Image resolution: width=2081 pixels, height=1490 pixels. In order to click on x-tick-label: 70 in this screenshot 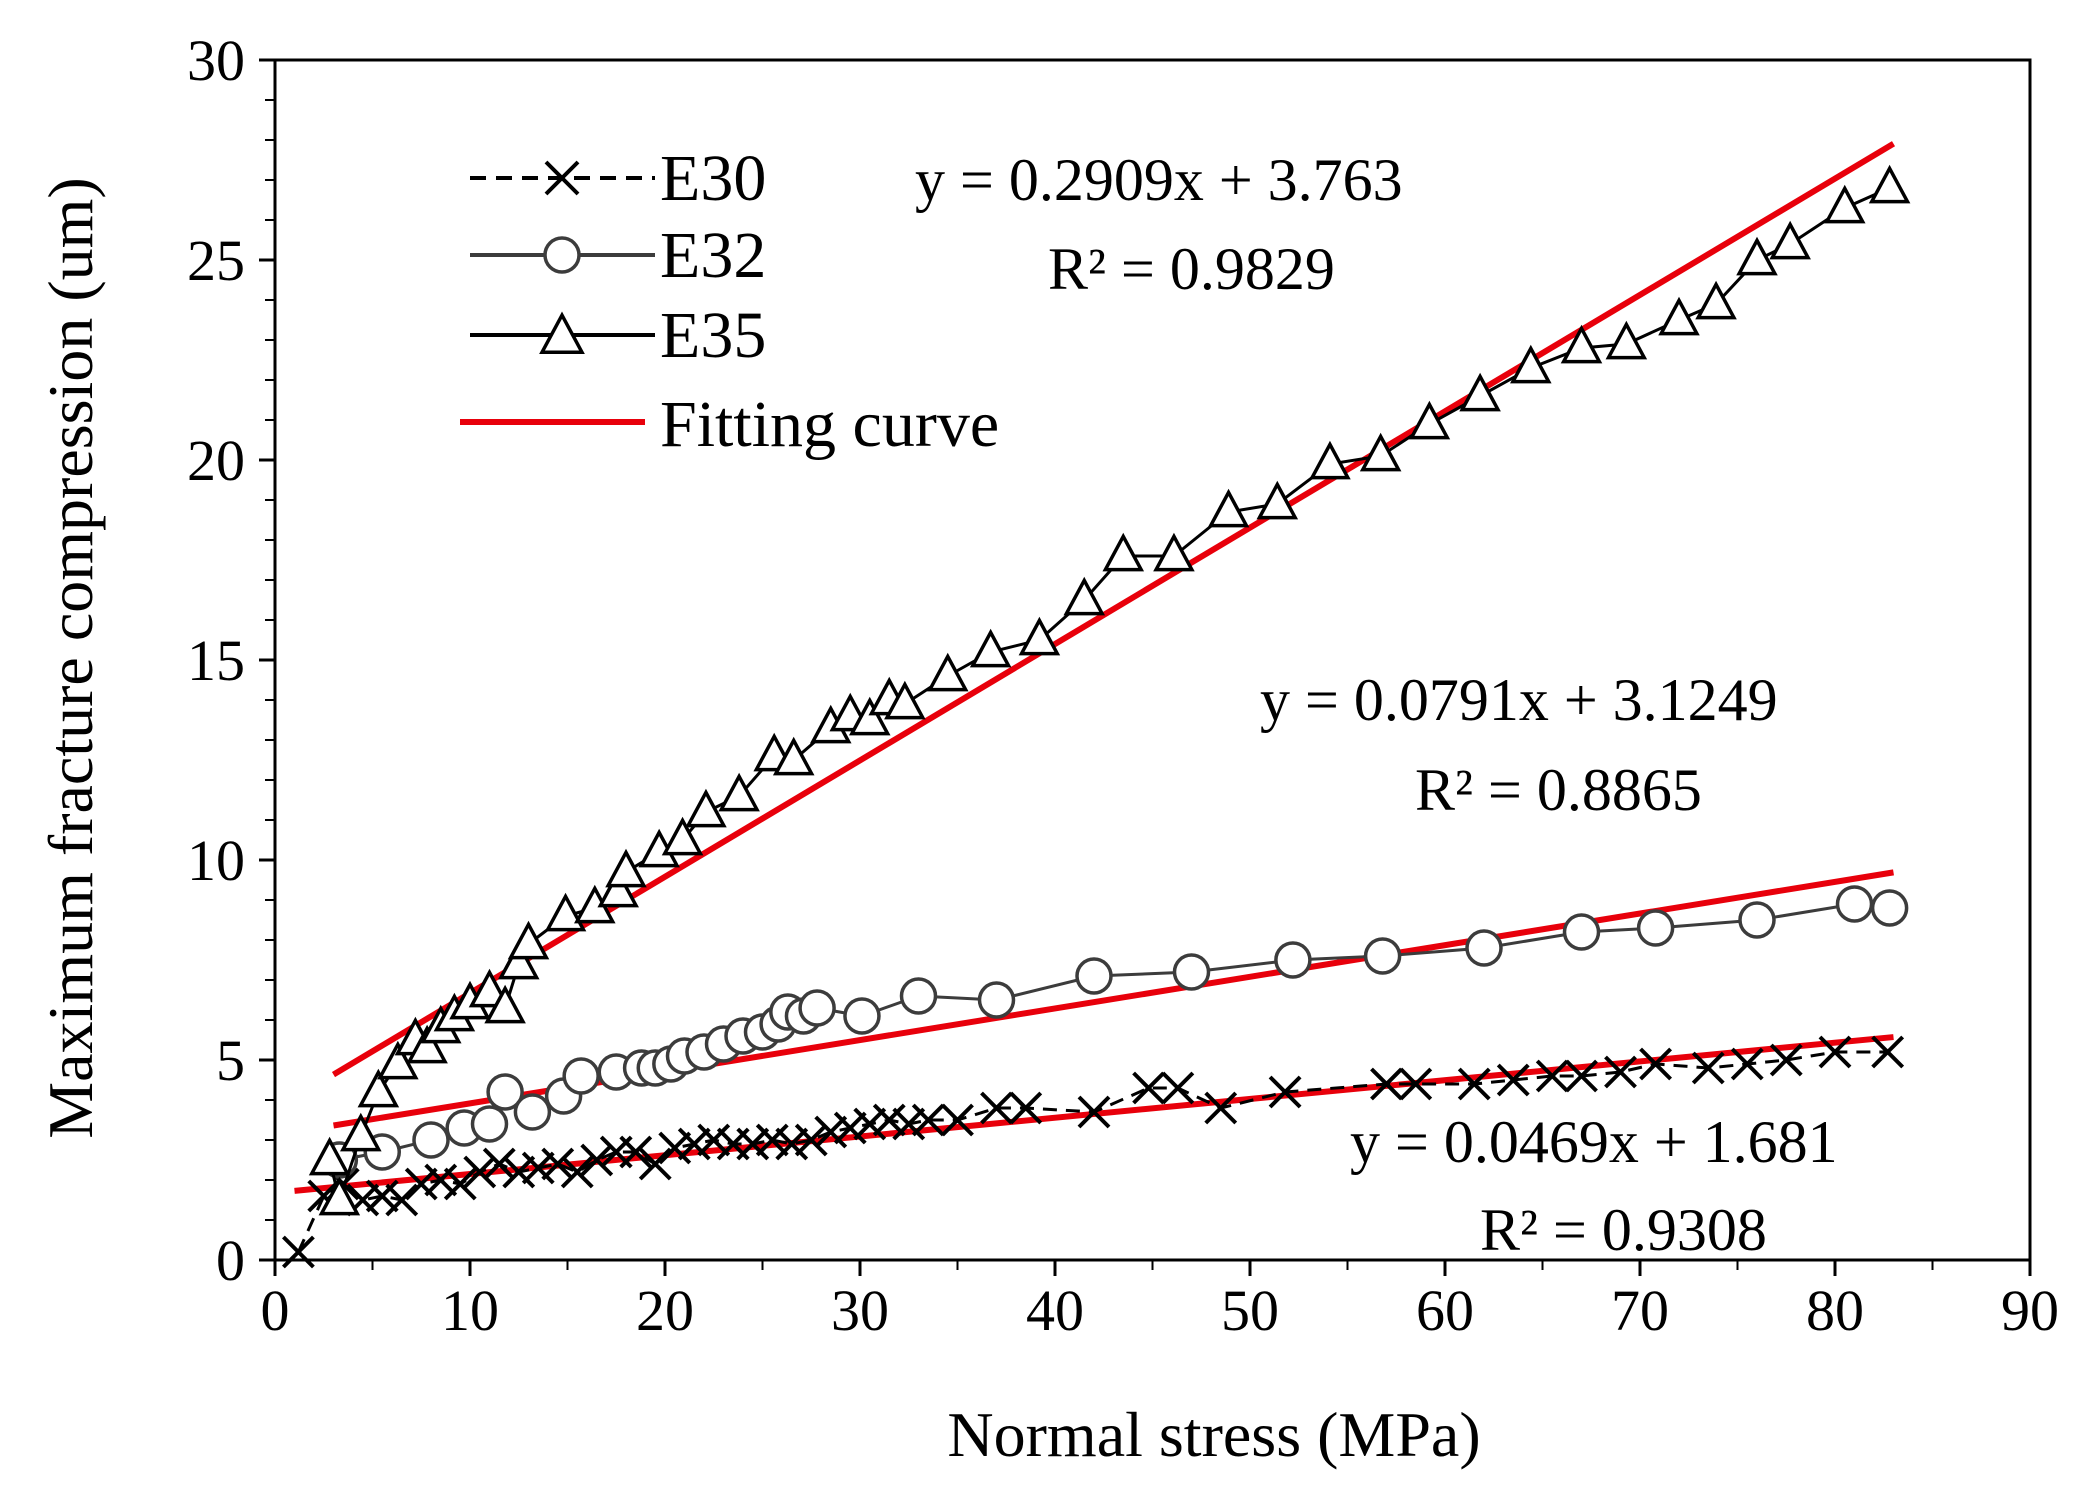, I will do `click(1640, 1310)`.